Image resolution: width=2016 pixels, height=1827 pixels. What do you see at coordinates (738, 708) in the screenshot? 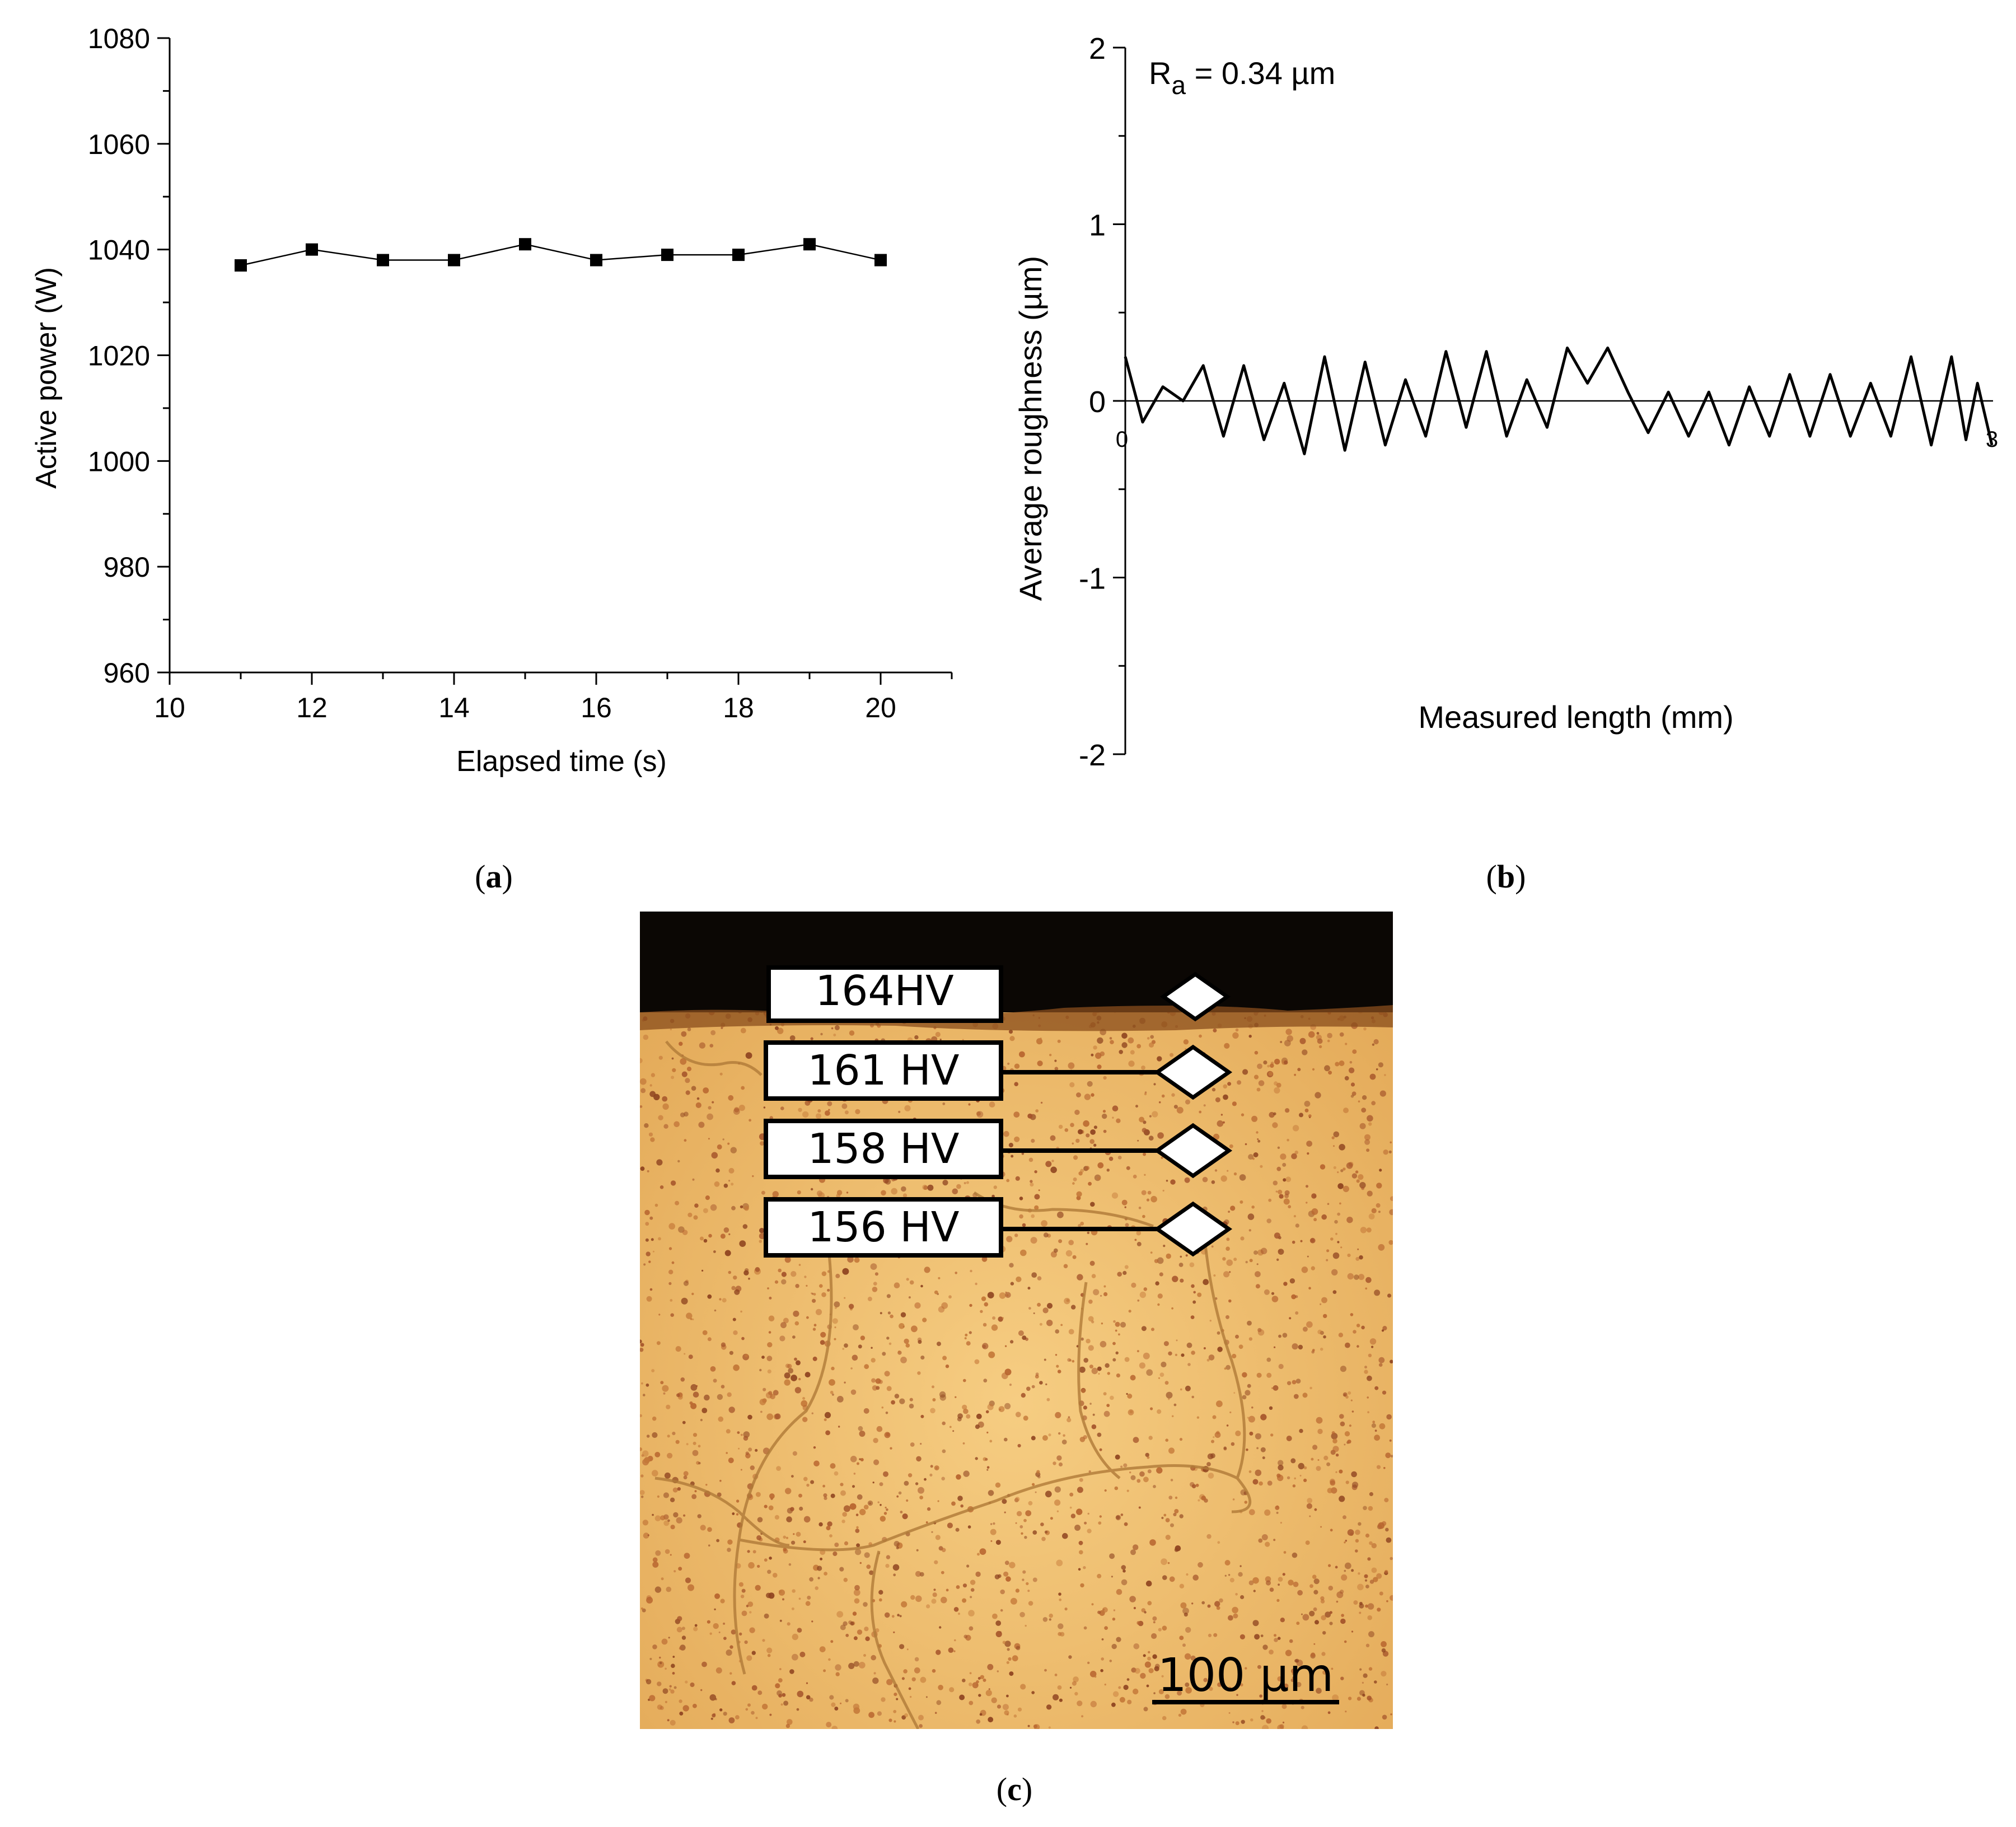
I see `chart-a-xtick-label: 18` at bounding box center [738, 708].